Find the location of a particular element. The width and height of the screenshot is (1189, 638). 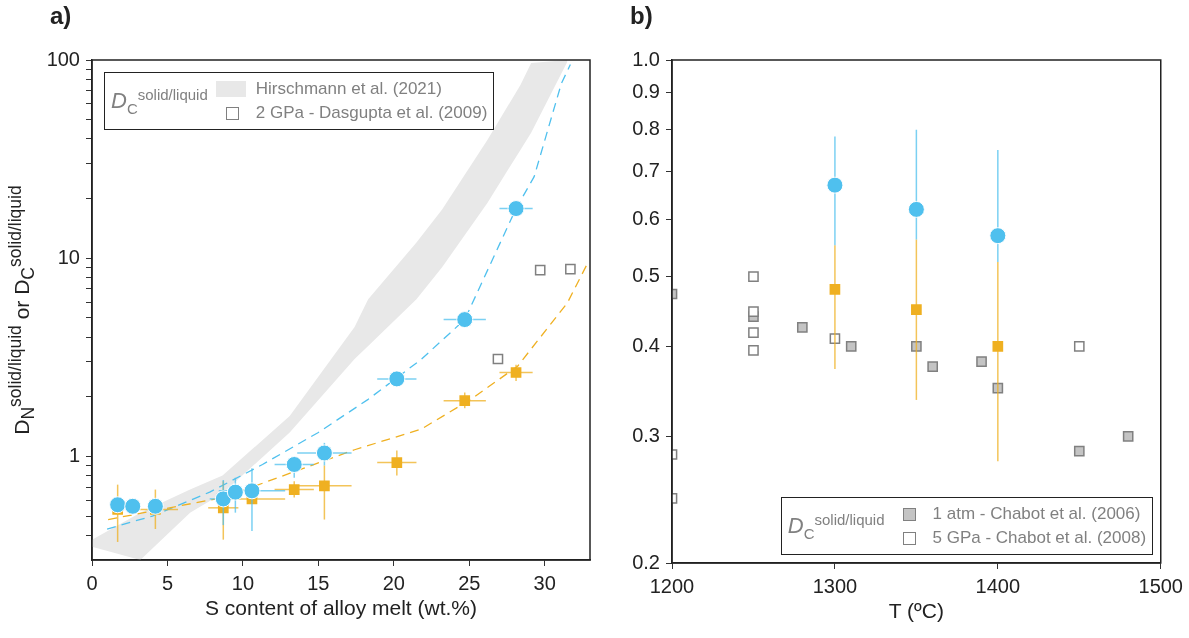

y-tick-label: 1 is located at coordinates (74, 454).